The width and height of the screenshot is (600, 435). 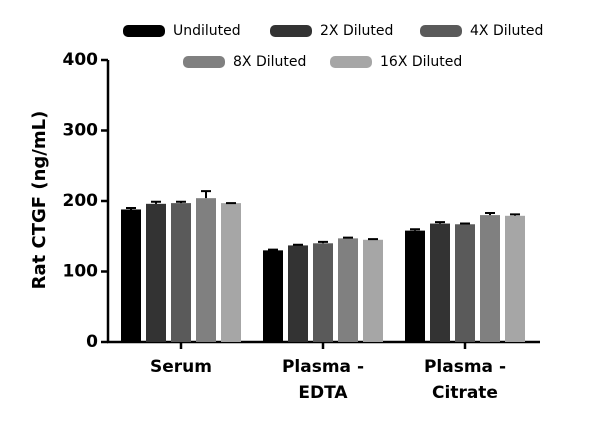 What do you see at coordinates (356, 31) in the screenshot?
I see `legend-label: 2X Diluted` at bounding box center [356, 31].